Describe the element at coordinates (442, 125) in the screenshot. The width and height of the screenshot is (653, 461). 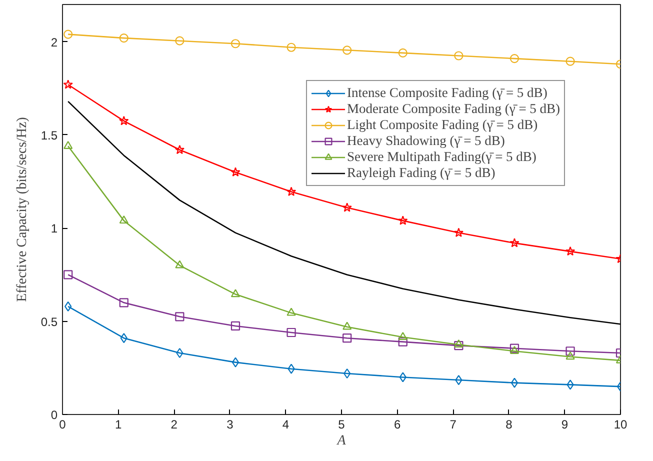
I see `legend-label: Light Composite Fading (γ̄ = 5 dB)` at that location.